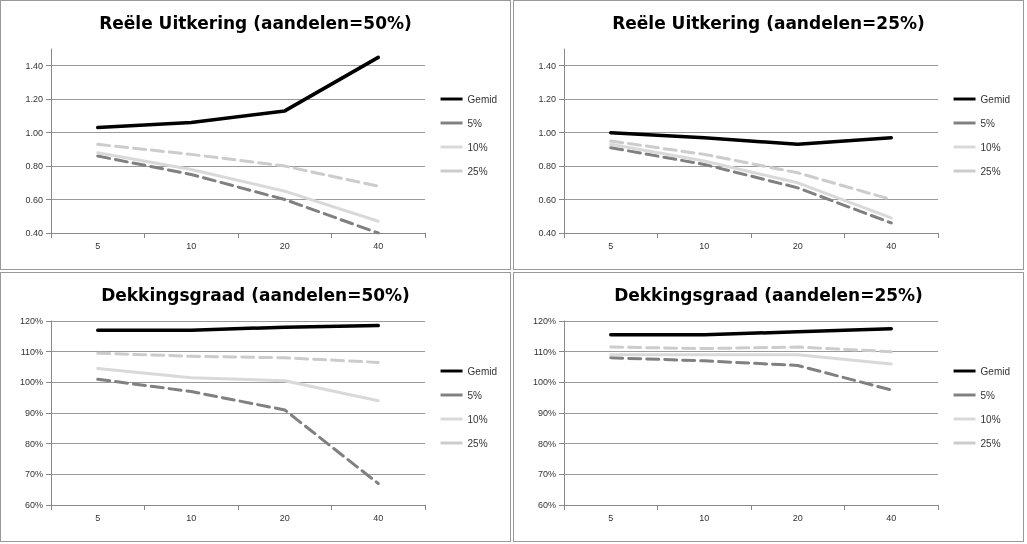 The height and width of the screenshot is (544, 1027). Describe the element at coordinates (768, 294) in the screenshot. I see `chart-title: Dekkingsgraad (aandelen=25%)` at that location.